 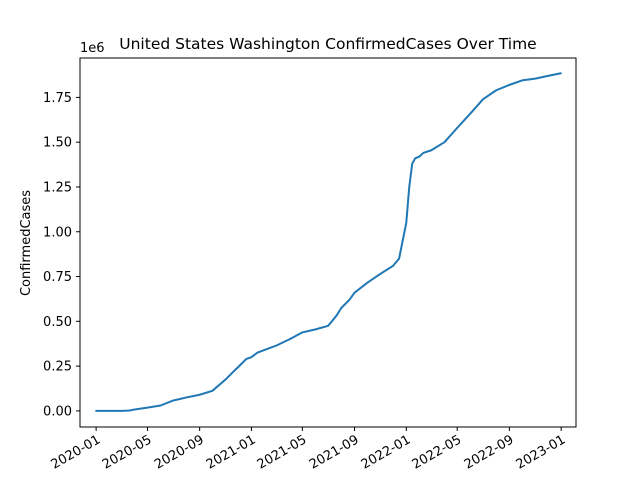 What do you see at coordinates (57, 98) in the screenshot?
I see `y-tick-label: 1.75` at bounding box center [57, 98].